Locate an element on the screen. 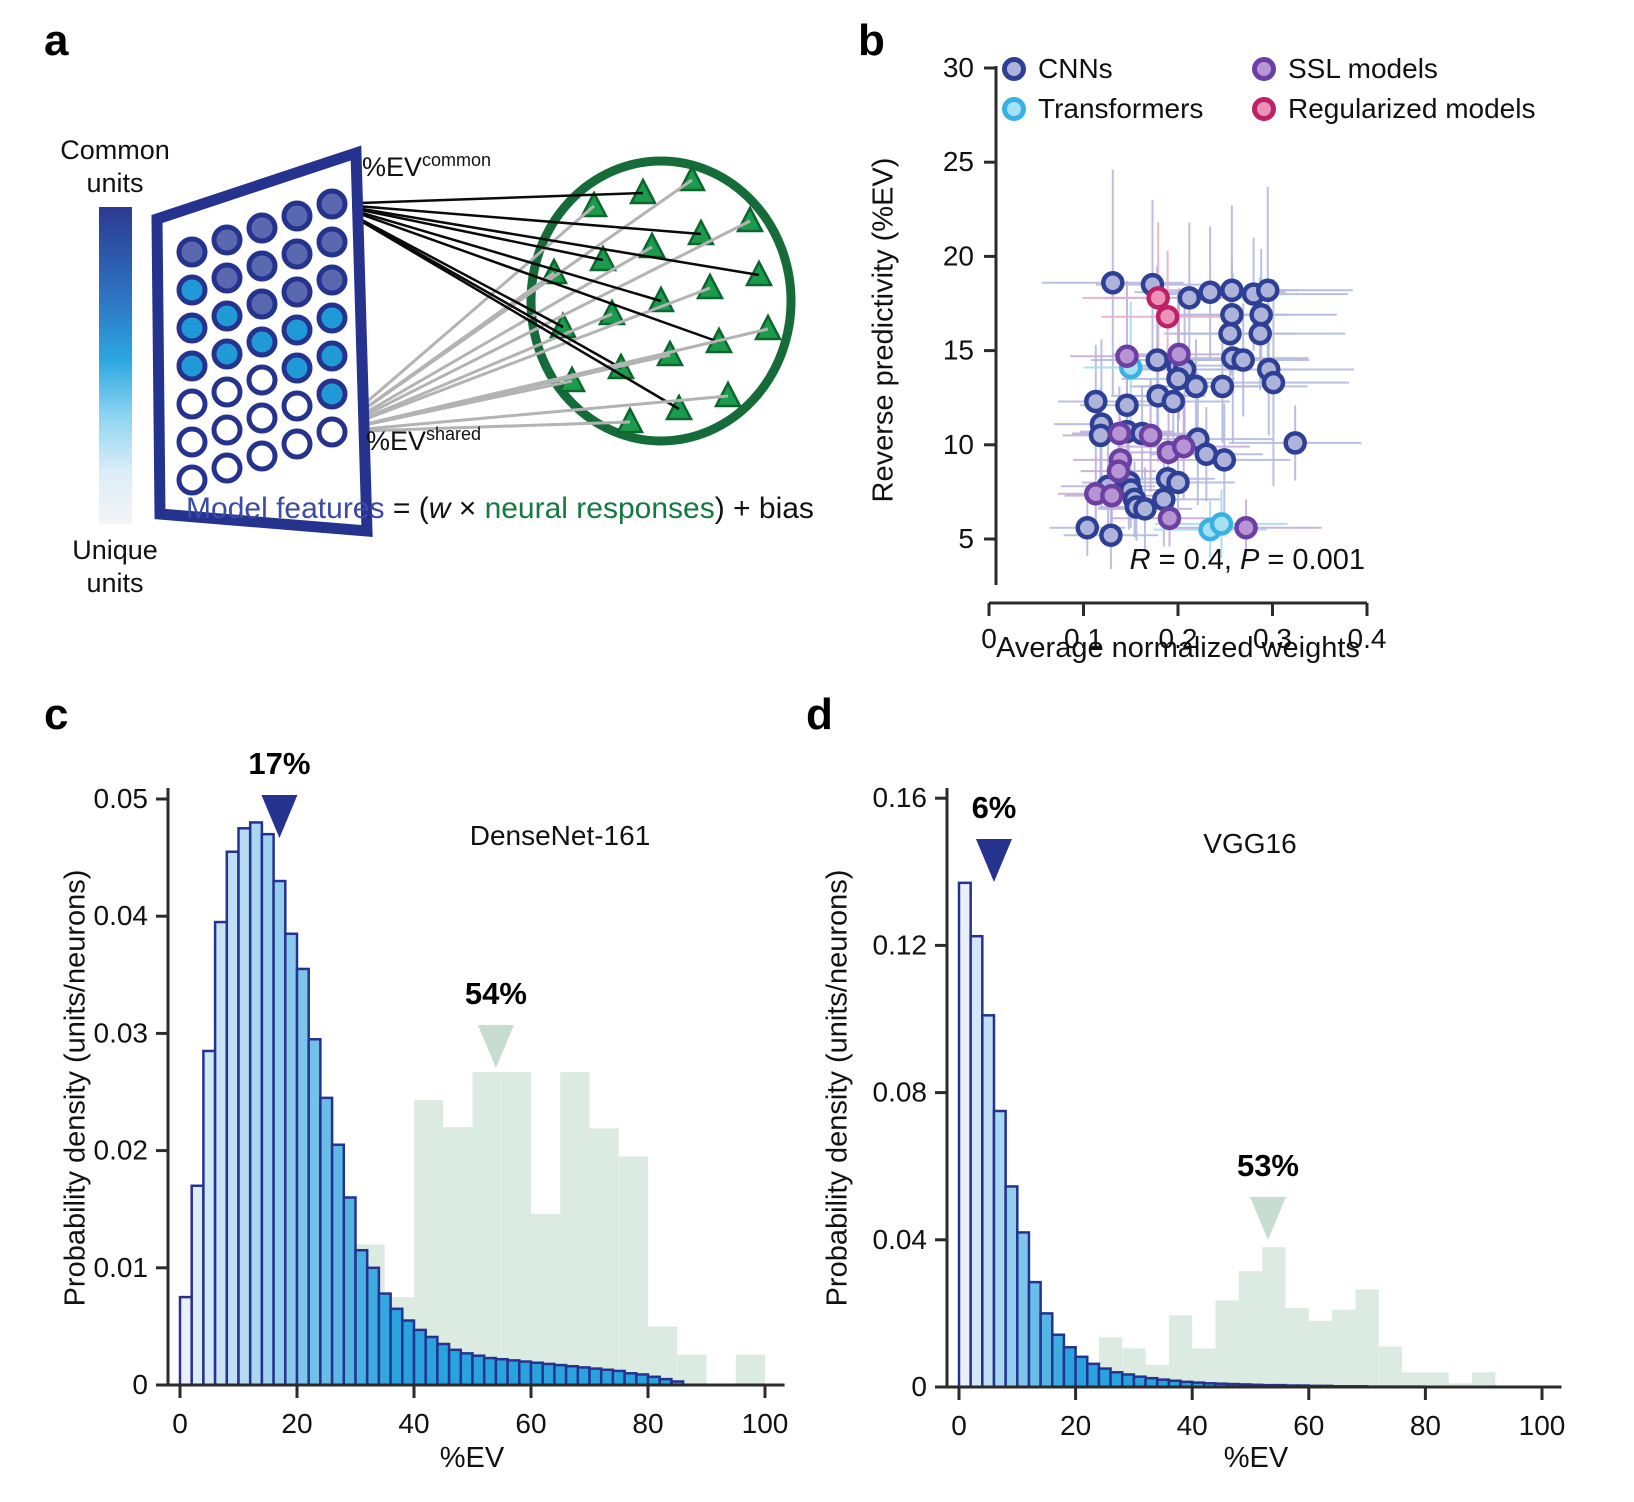 The height and width of the screenshot is (1502, 1634). panel-c-label: c is located at coordinates (56, 714).